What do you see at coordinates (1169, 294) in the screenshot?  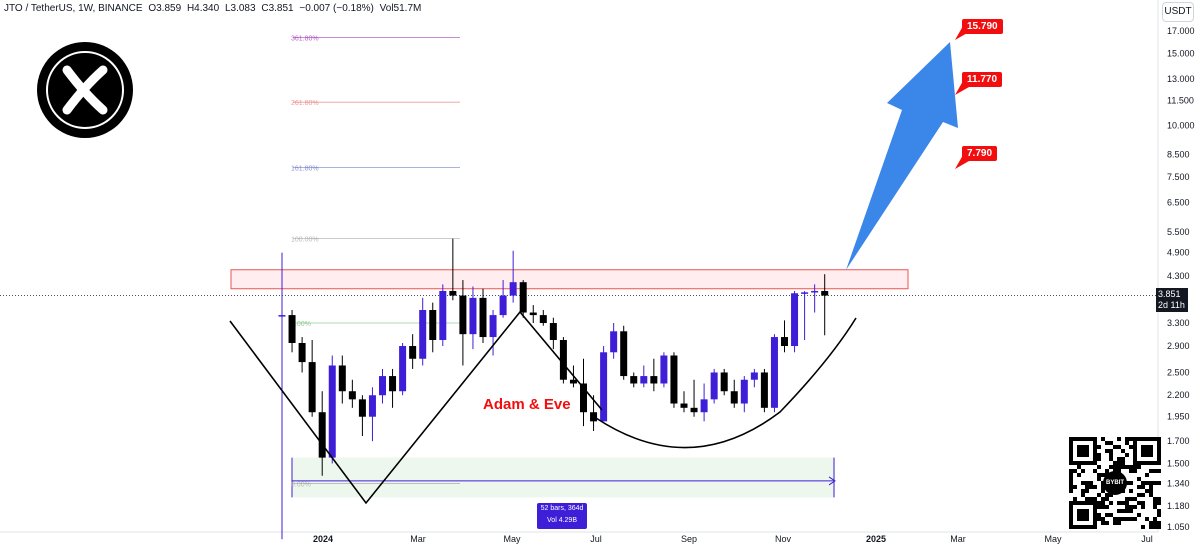 I see `last-price-value: 3.851` at bounding box center [1169, 294].